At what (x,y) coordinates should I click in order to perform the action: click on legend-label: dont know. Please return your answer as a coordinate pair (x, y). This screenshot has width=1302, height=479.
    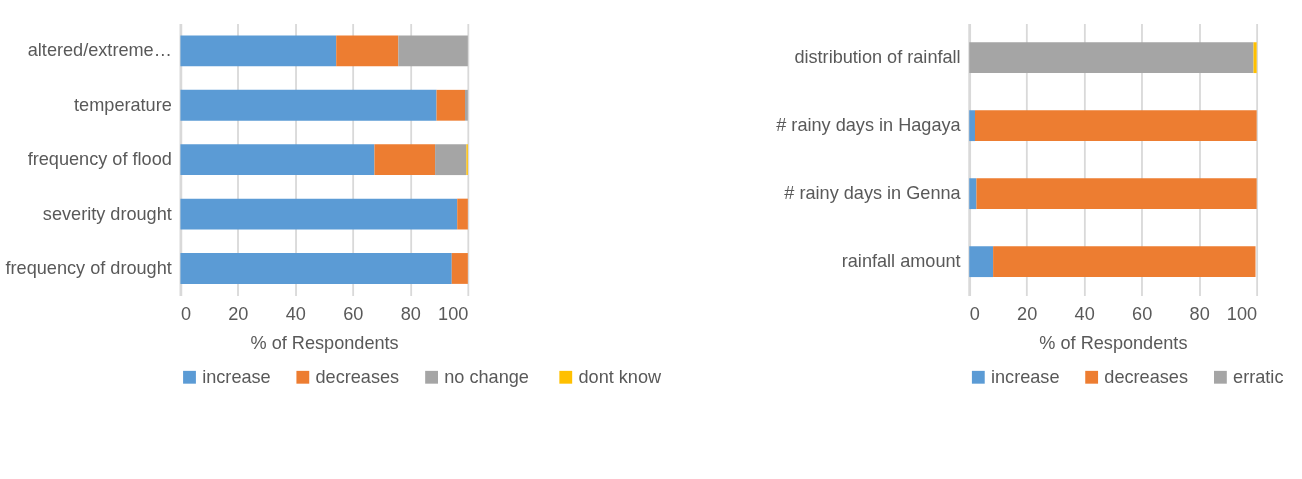
    Looking at the image, I should click on (620, 376).